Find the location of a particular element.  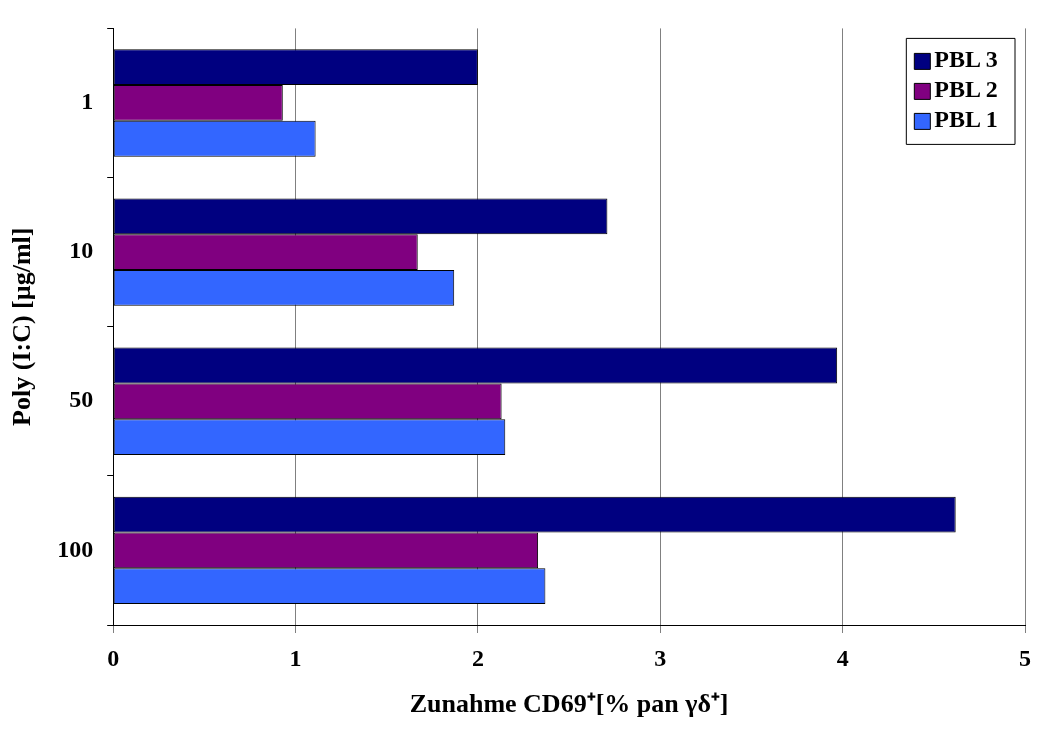

x-tick-label: 2 is located at coordinates (477, 657).